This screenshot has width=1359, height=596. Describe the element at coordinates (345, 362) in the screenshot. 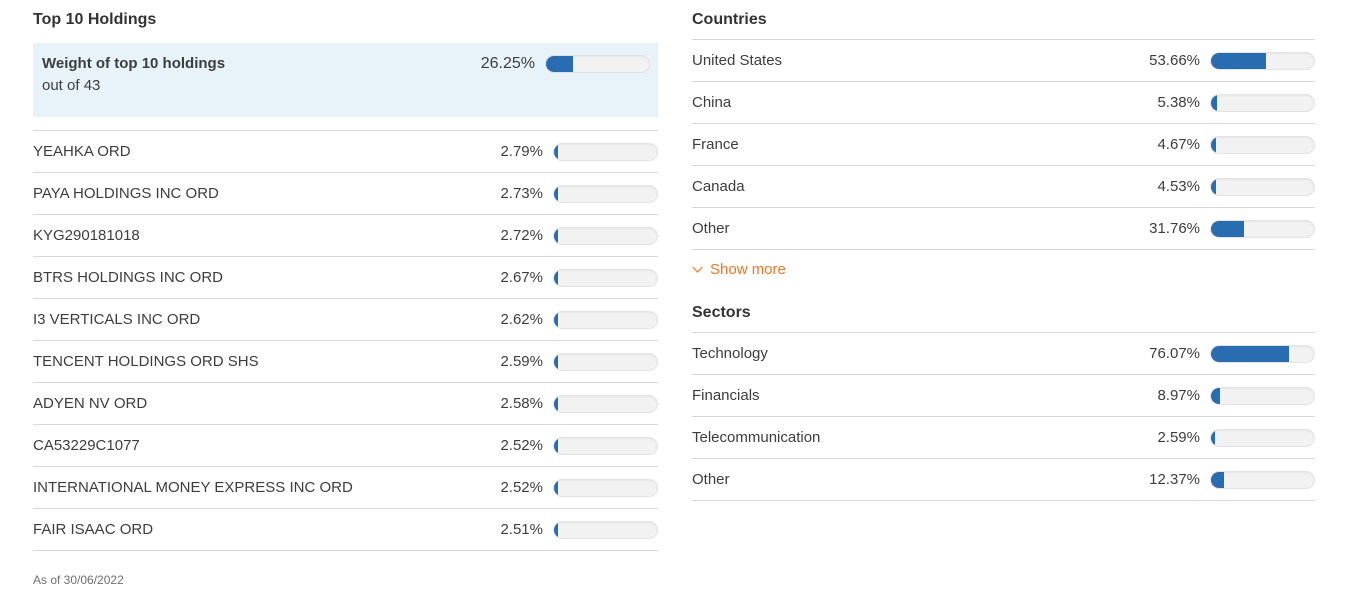

I see `holdings-row: TENCENT HOLDINGS ORD SHS 2.59%` at that location.